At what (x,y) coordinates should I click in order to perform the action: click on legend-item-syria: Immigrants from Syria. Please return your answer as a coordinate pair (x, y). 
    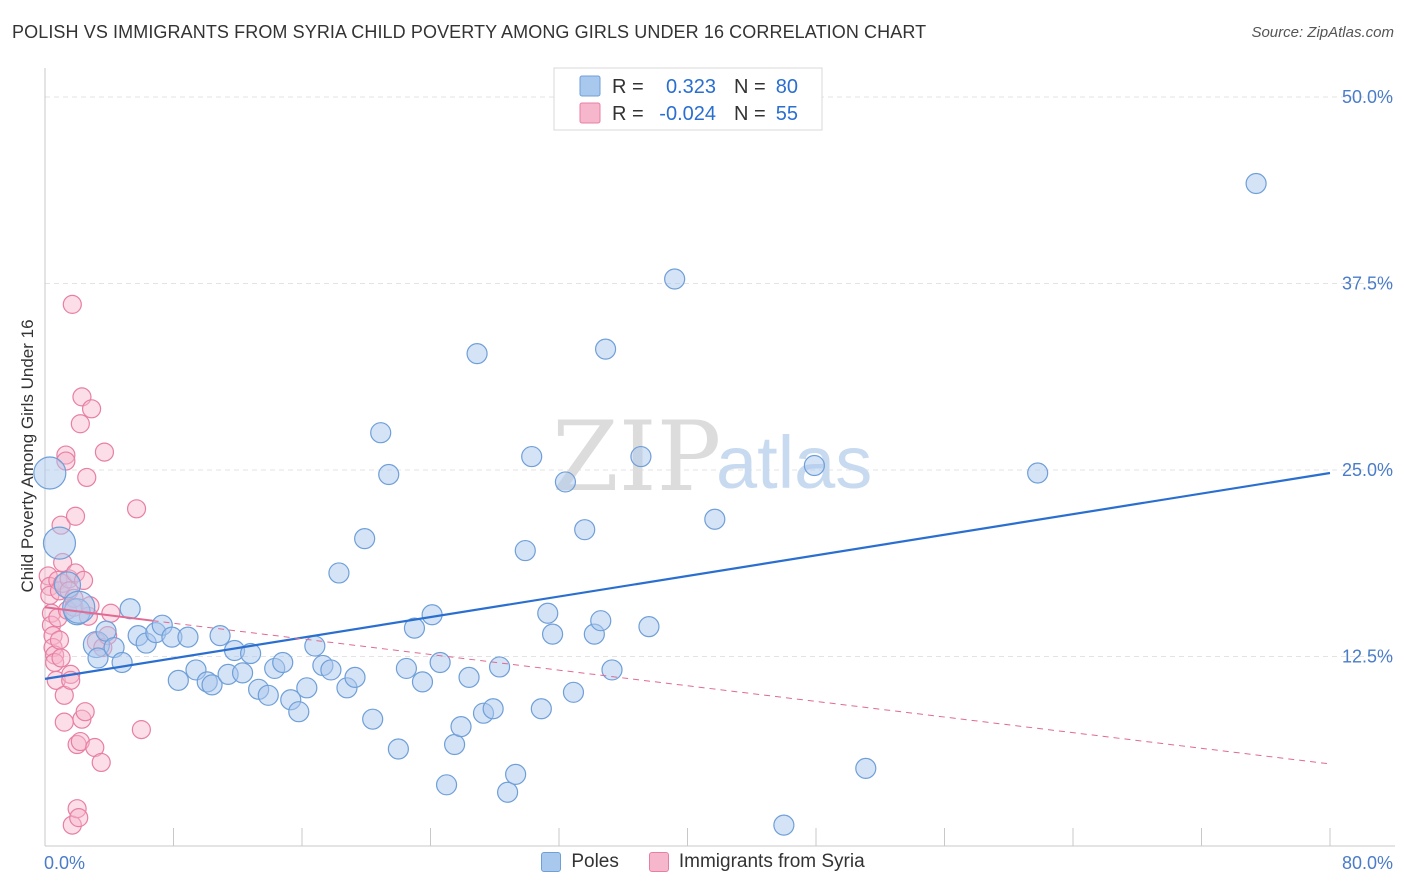
    Looking at the image, I should click on (756, 862).